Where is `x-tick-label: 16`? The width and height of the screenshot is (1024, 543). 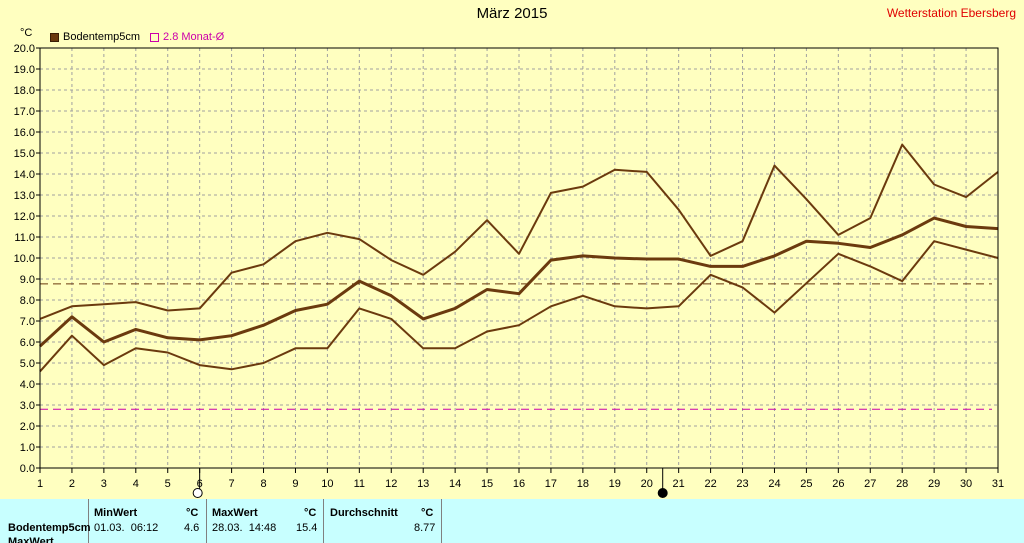 x-tick-label: 16 is located at coordinates (519, 484).